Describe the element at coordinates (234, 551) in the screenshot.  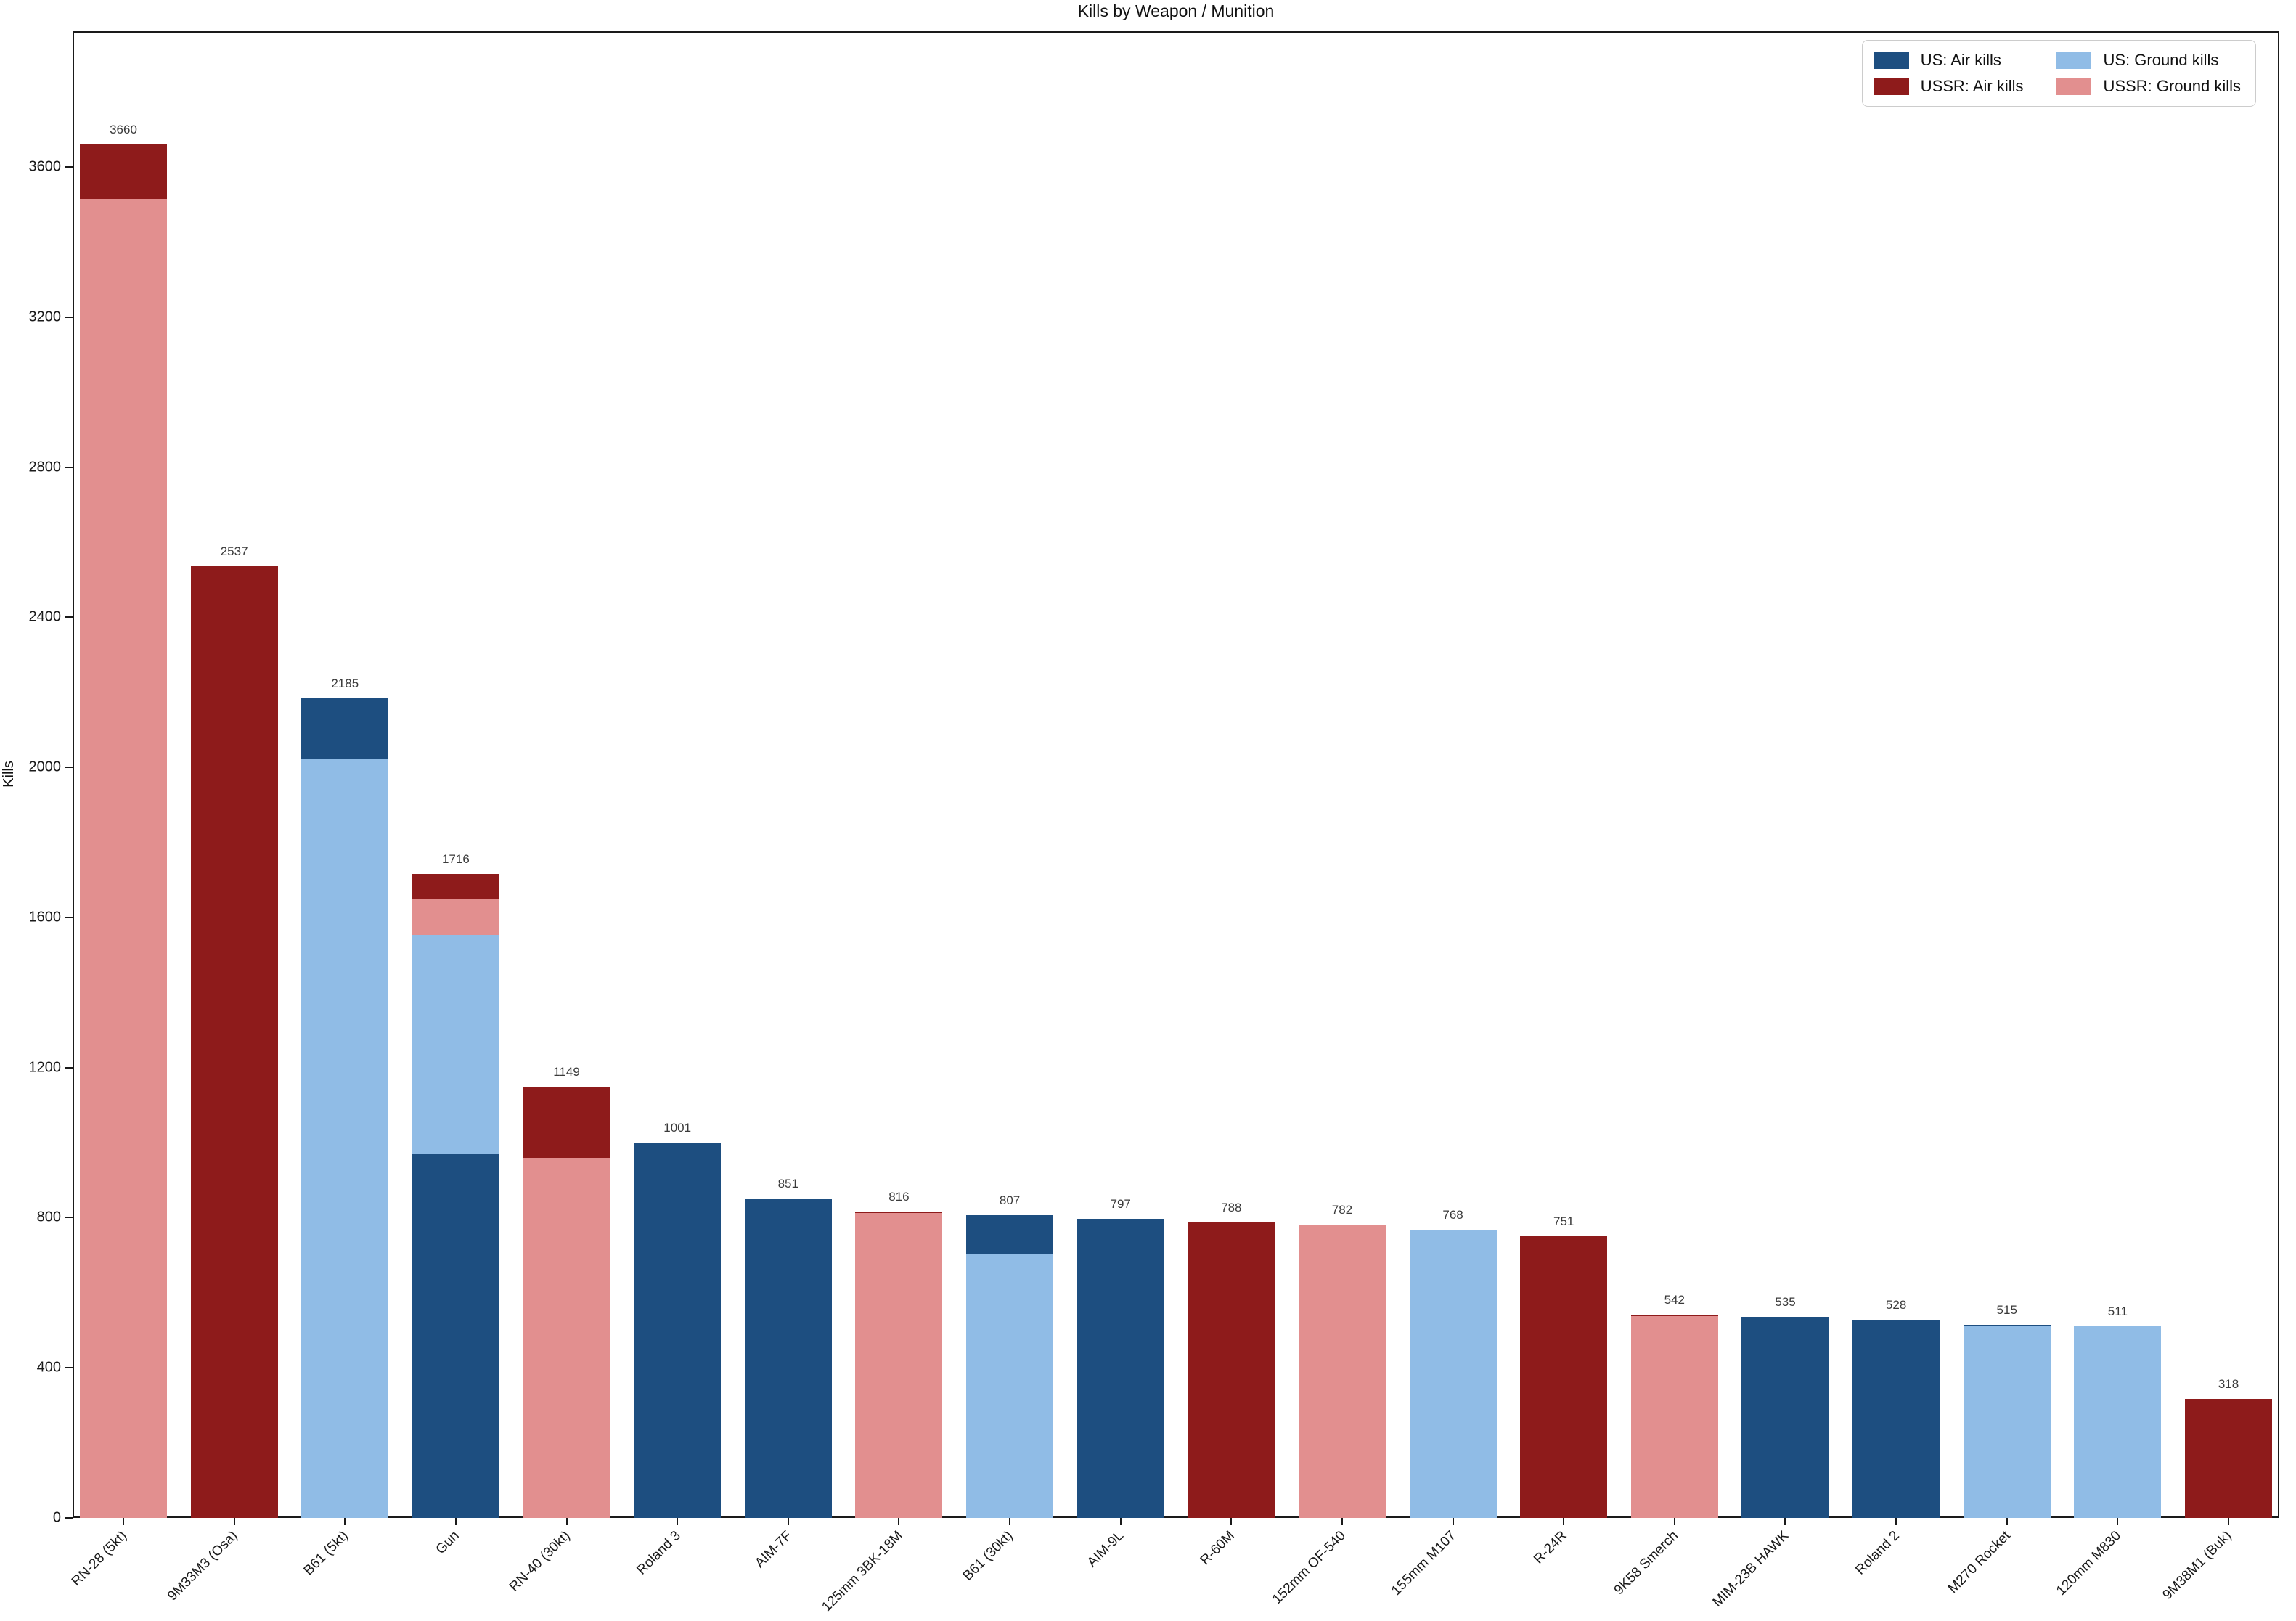
I see `bar-value-label: 2537` at that location.